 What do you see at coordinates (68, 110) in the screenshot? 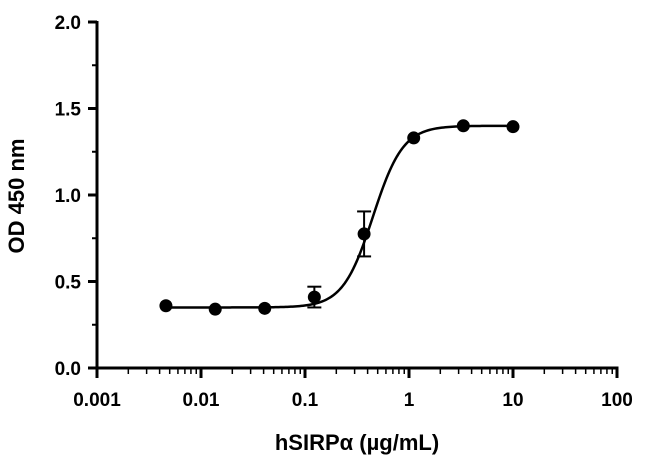
I see `y-tick-label: 1.5` at bounding box center [68, 110].